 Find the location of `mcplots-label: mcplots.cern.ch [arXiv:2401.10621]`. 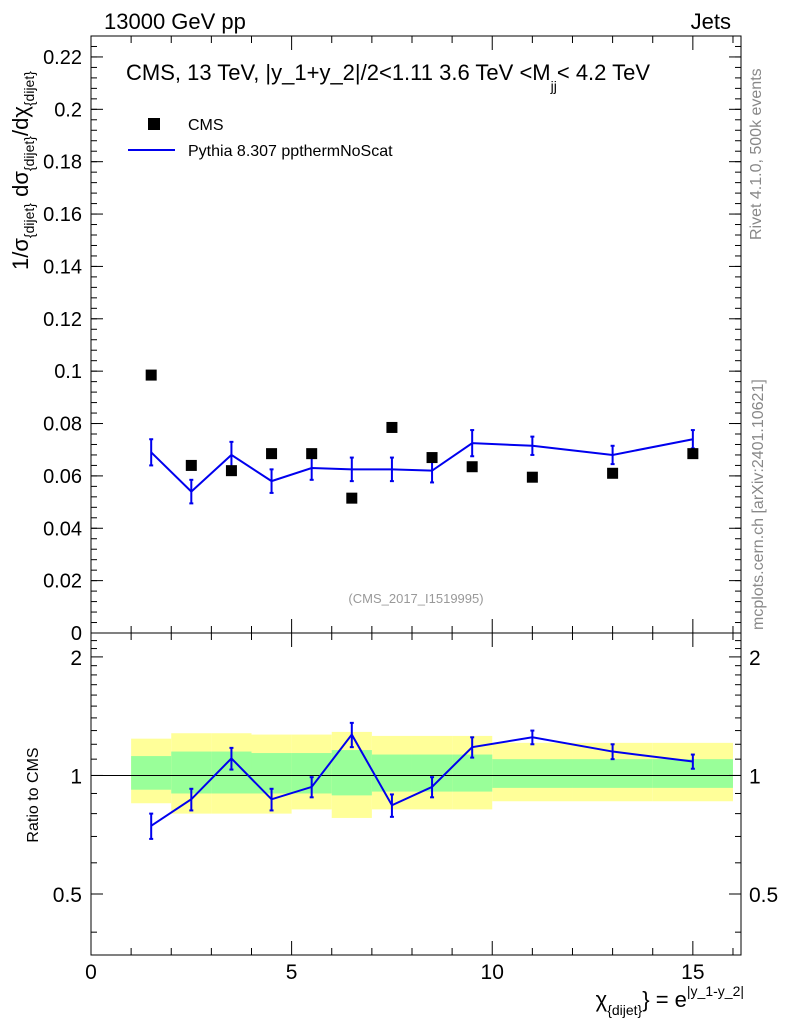

mcplots-label: mcplots.cern.ch [arXiv:2401.10621] is located at coordinates (758, 504).